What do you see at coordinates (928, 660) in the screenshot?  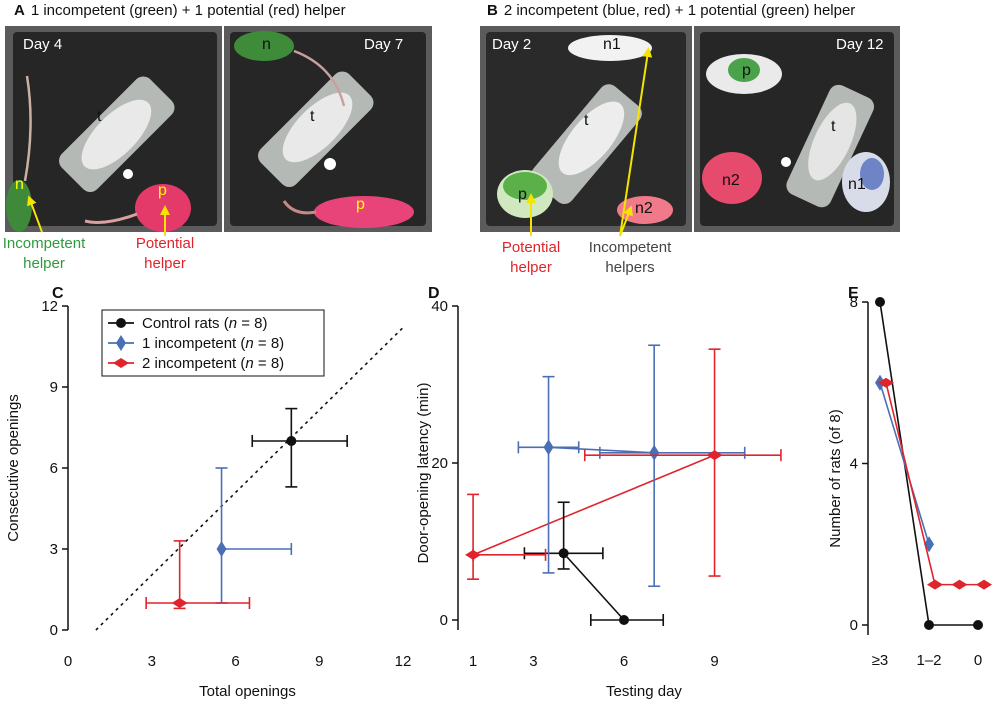 I see `e-x-tick-label: 1–2` at bounding box center [928, 660].